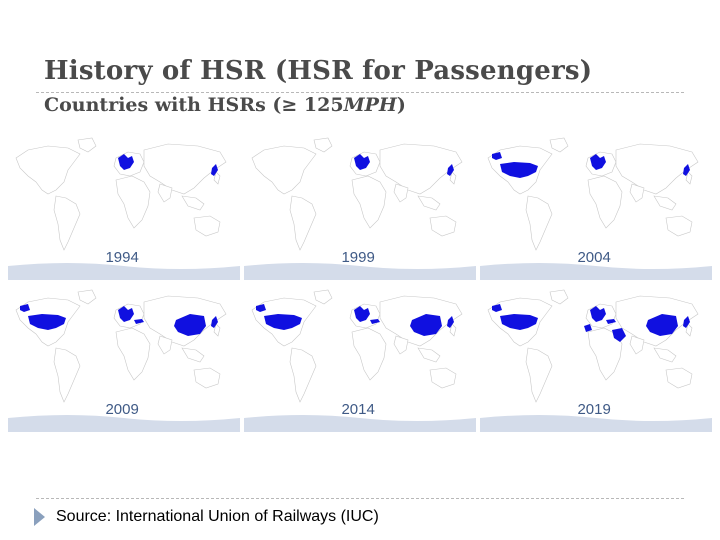  I want to click on subtitle-symbol: ≥, so click(289, 105).